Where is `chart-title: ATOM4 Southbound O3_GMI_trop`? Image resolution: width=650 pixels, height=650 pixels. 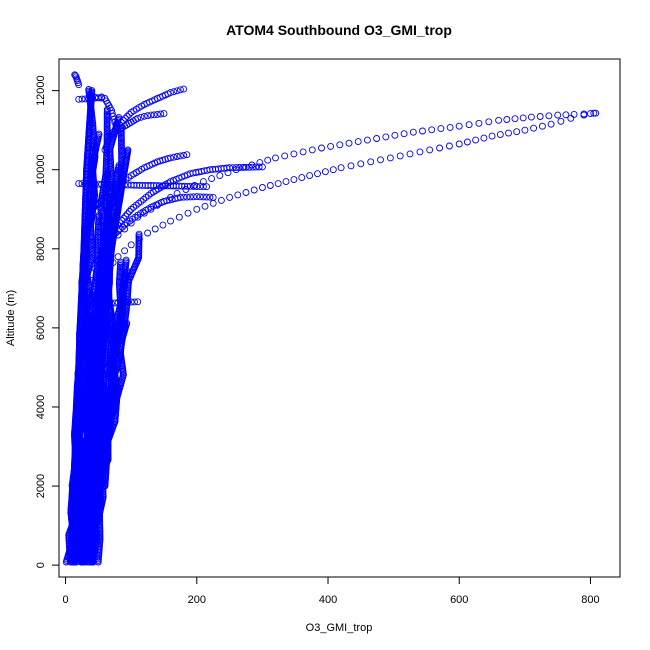 chart-title: ATOM4 Southbound O3_GMI_trop is located at coordinates (339, 30).